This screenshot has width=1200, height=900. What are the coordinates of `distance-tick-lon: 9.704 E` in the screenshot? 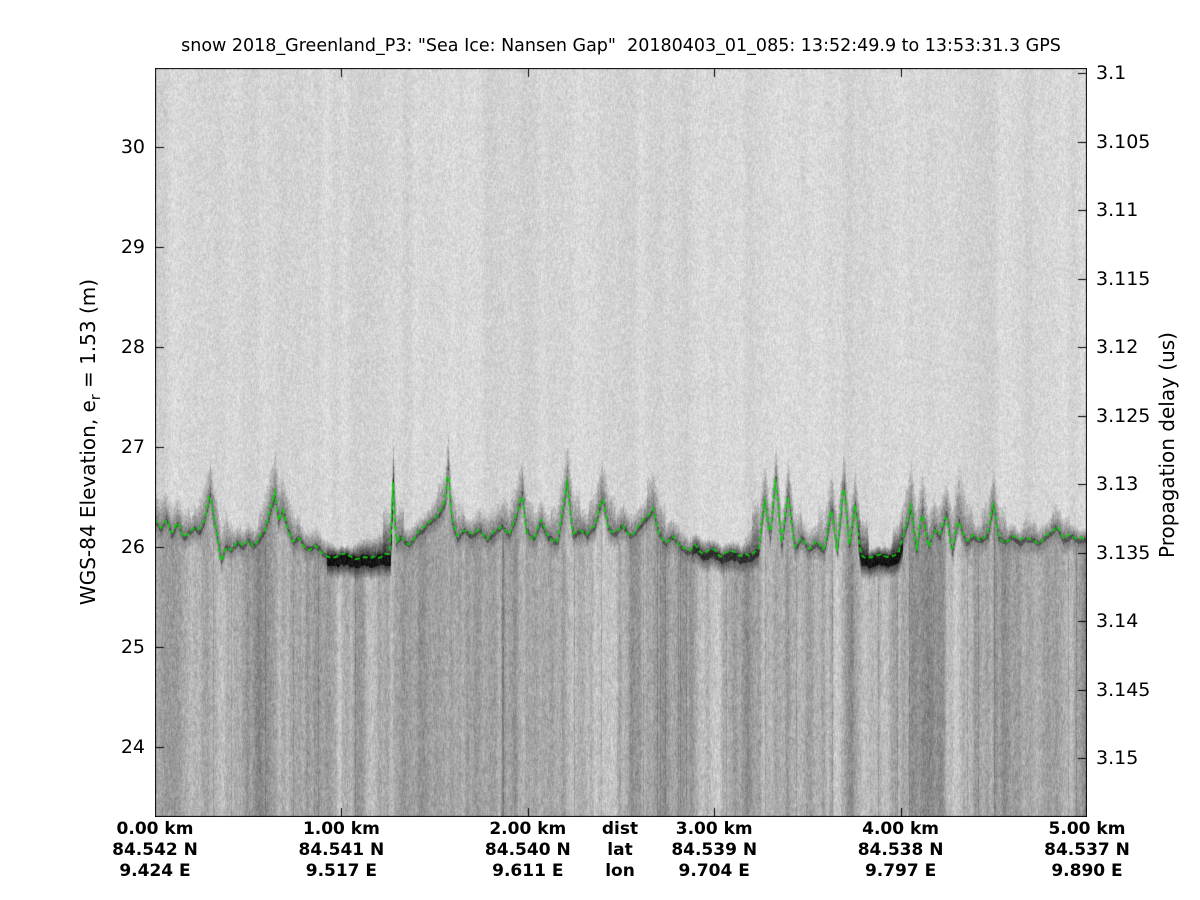 It's located at (714, 871).